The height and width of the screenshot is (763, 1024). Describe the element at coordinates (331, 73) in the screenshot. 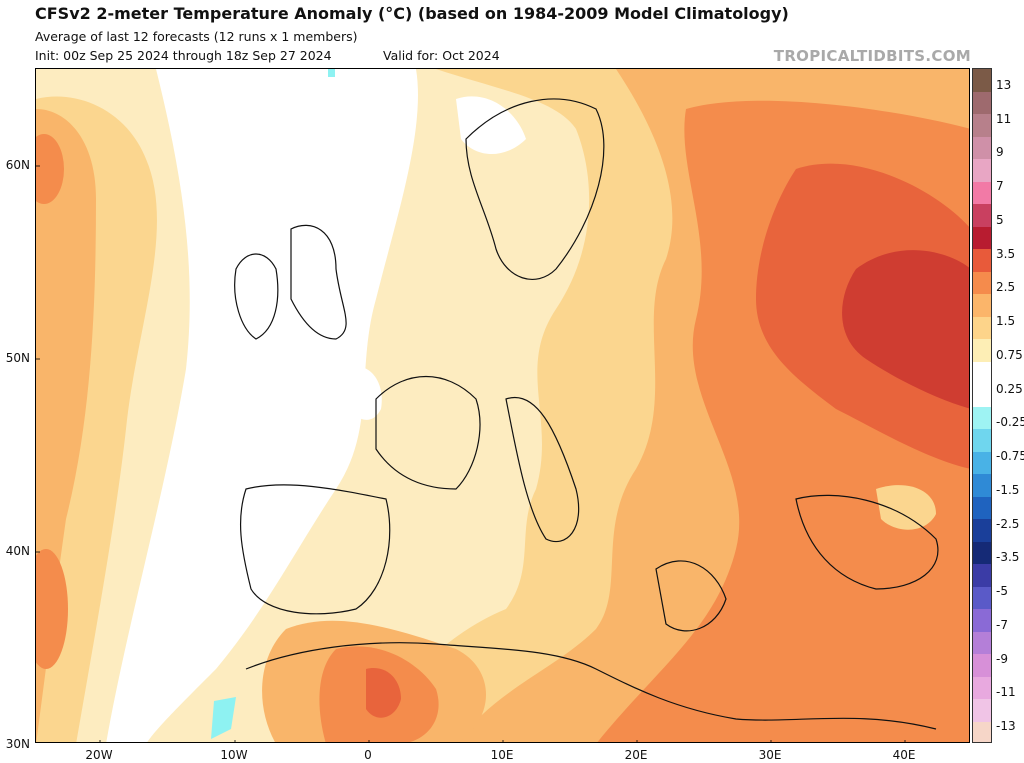

I see `small-cool-spot` at that location.